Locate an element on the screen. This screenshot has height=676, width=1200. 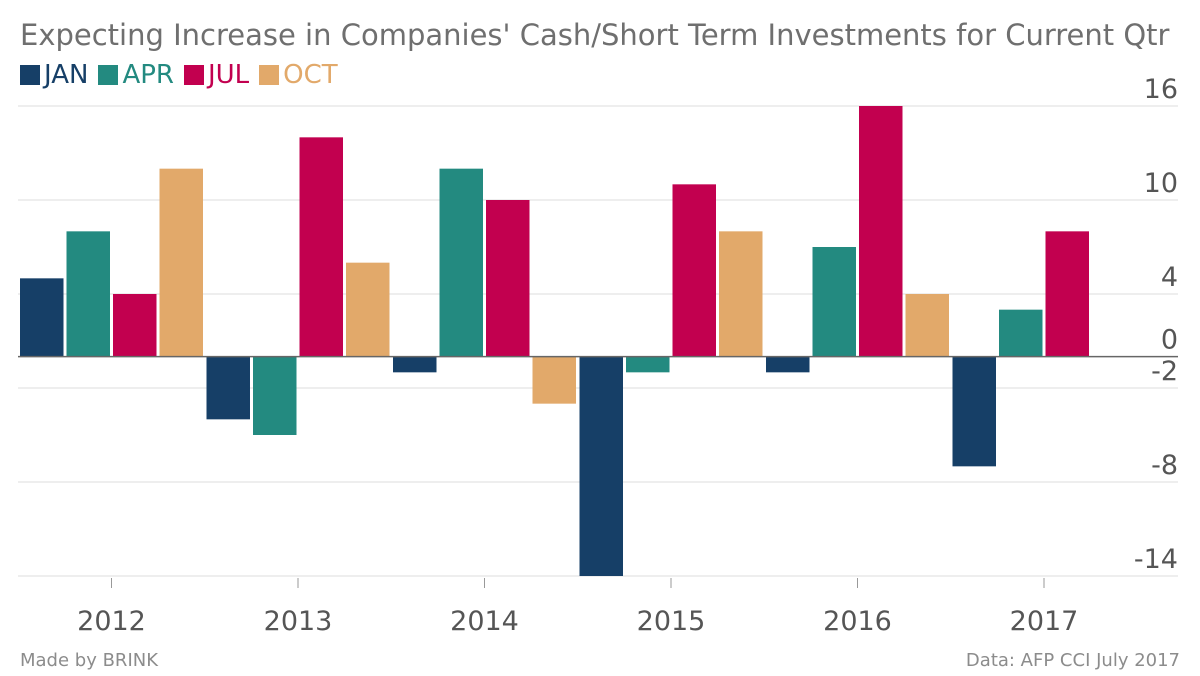
legend-item-apr: APR is located at coordinates (136, 75).